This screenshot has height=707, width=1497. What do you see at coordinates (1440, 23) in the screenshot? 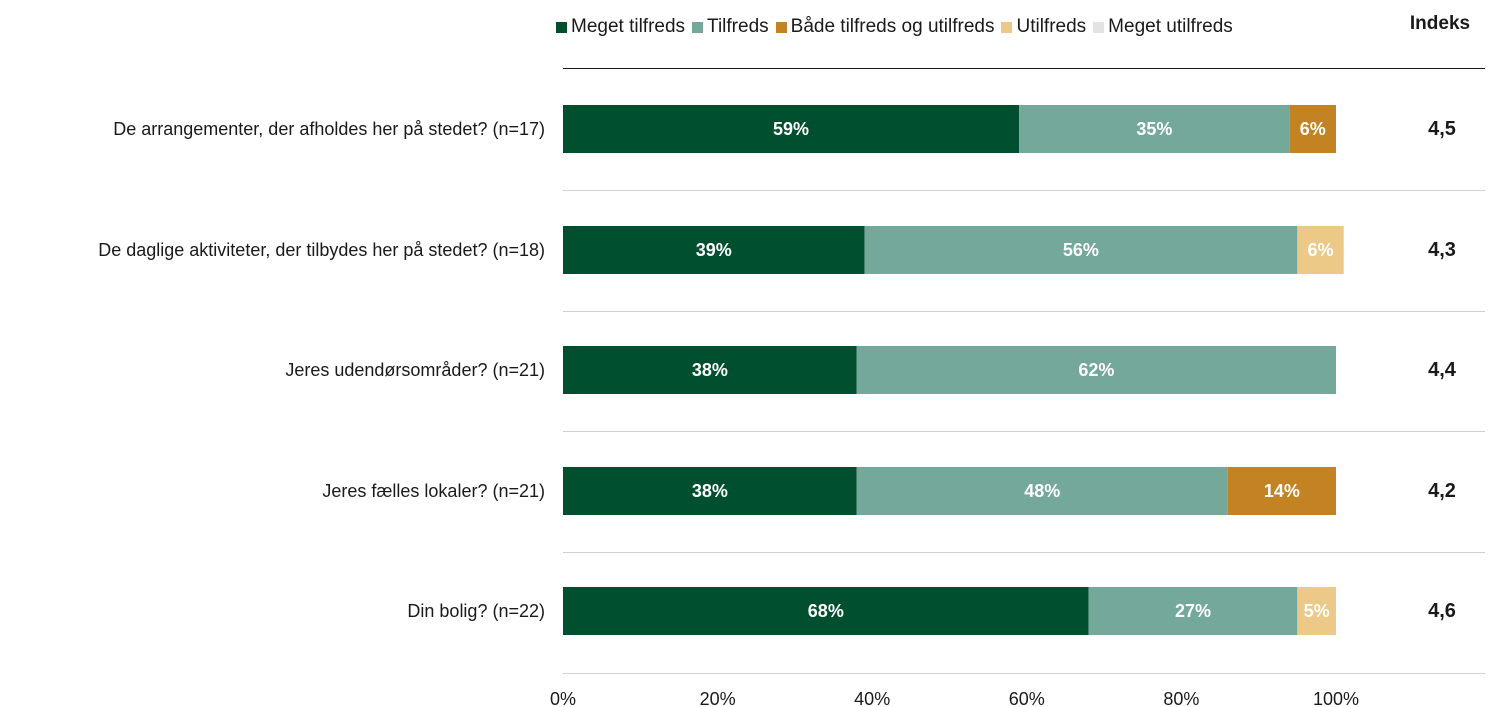
I see `index-column-header: Indeks` at bounding box center [1440, 23].